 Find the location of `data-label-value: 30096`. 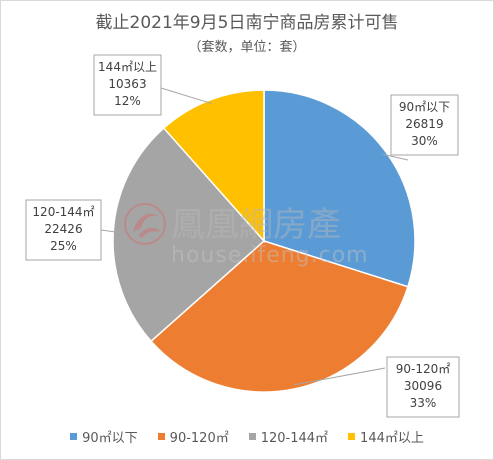

data-label-value: 30096 is located at coordinates (423, 386).